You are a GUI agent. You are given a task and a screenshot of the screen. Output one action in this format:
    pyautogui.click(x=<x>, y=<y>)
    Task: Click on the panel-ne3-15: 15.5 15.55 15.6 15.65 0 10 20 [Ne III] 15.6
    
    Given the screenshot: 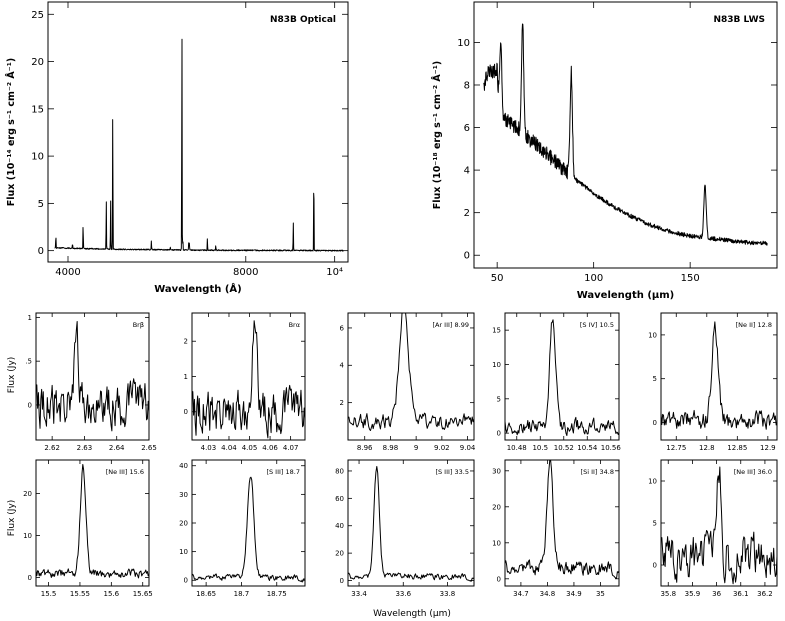 What is the action you would take?
    pyautogui.click(x=88, y=528)
    